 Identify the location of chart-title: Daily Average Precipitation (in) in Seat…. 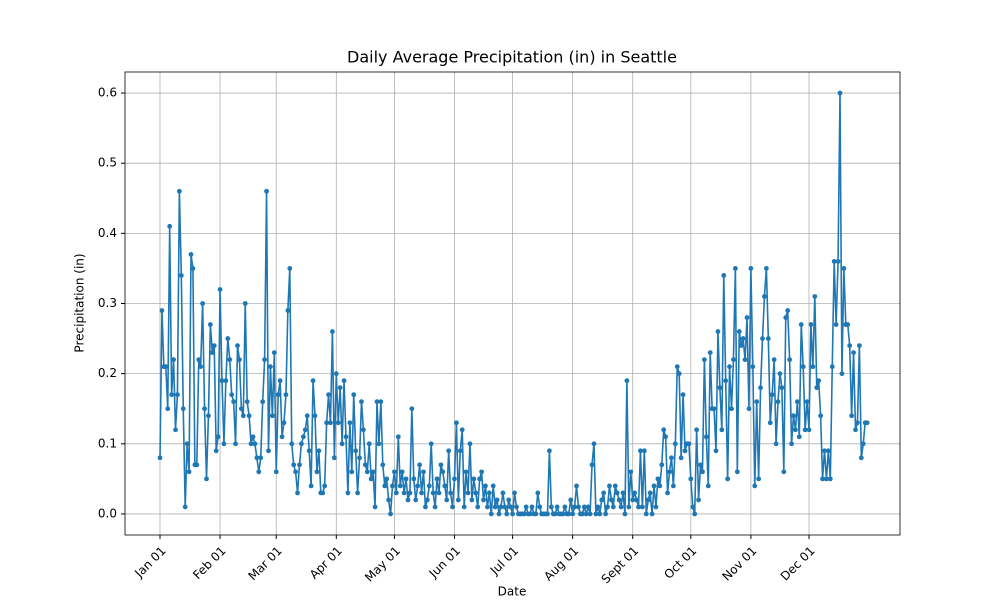
(512, 57).